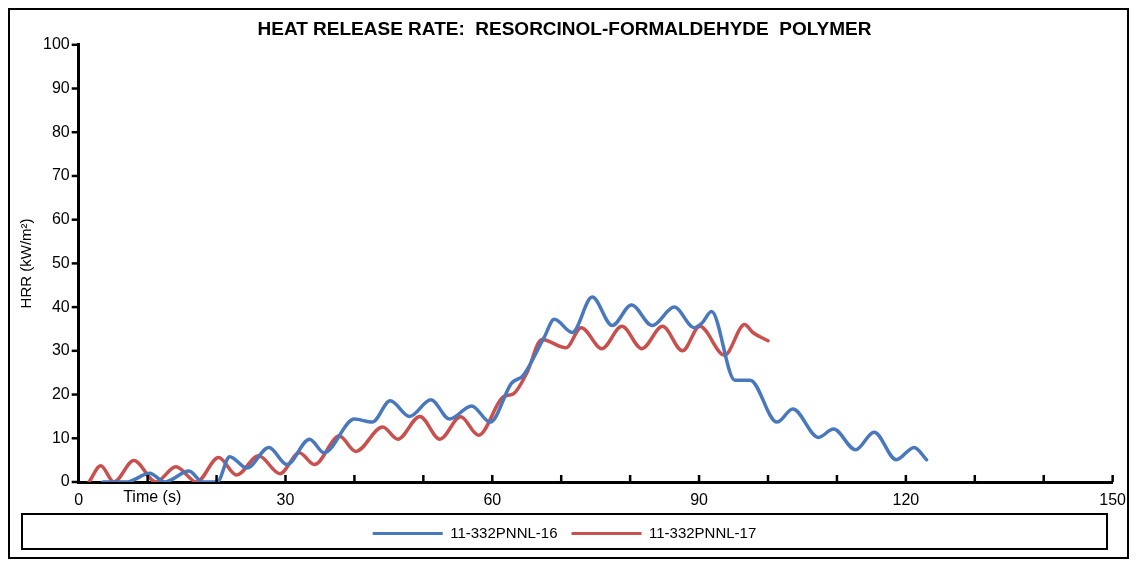  What do you see at coordinates (152, 497) in the screenshot?
I see `x-axis-title: Time (s)` at bounding box center [152, 497].